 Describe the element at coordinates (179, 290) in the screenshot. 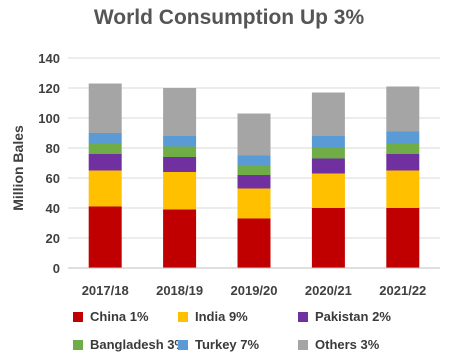

I see `x-tick-label: 2018/19` at that location.